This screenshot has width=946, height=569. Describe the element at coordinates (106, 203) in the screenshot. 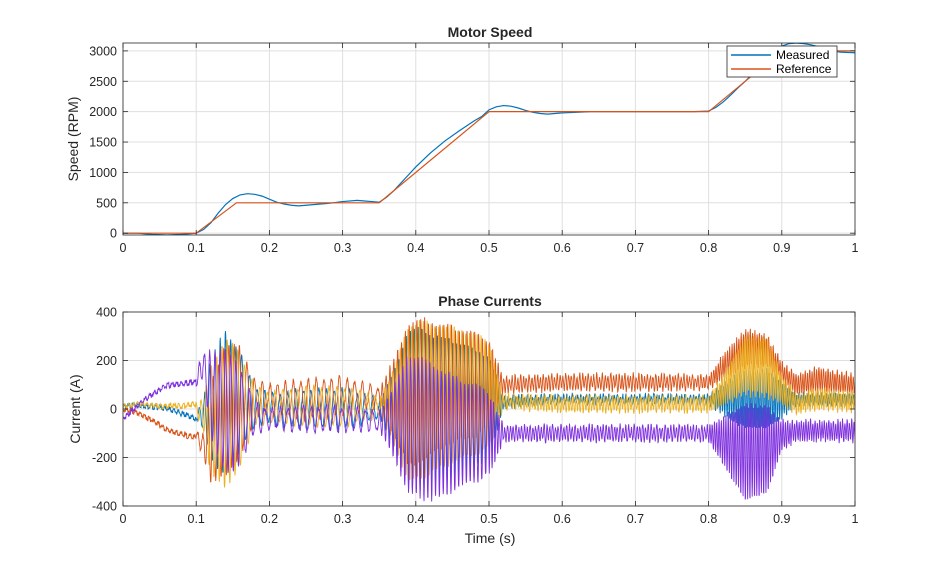

I see `y-tick-label: 500` at that location.